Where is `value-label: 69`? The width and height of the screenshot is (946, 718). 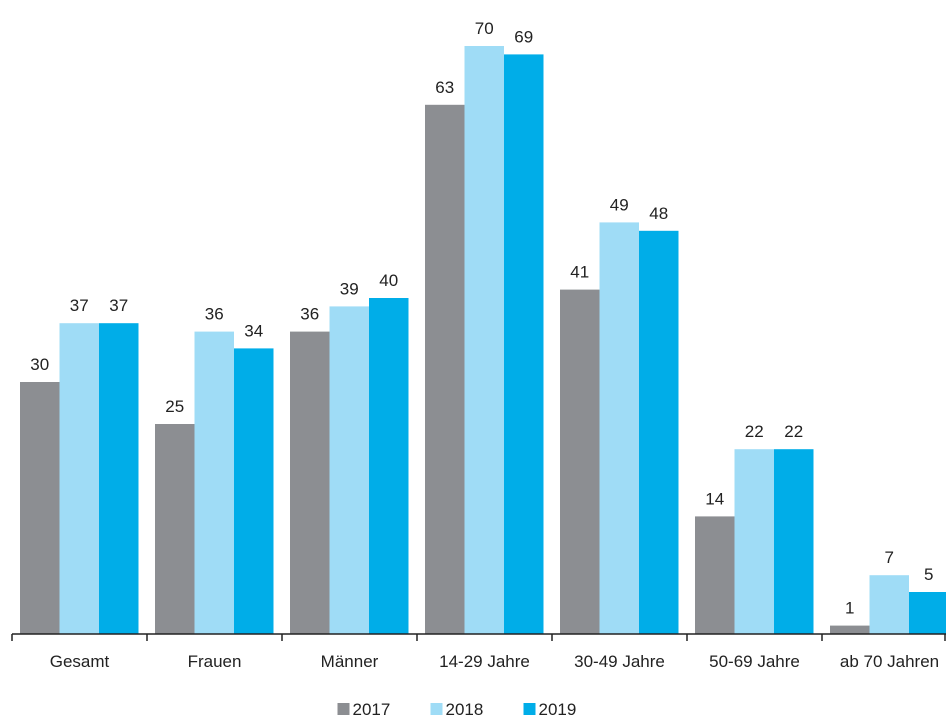
value-label: 69 is located at coordinates (523, 36).